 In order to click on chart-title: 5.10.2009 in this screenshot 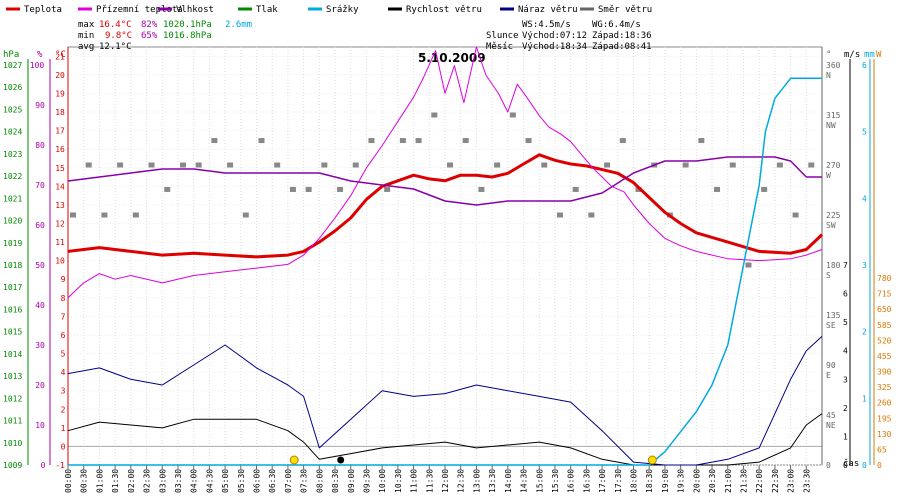, I will do `click(452, 58)`.